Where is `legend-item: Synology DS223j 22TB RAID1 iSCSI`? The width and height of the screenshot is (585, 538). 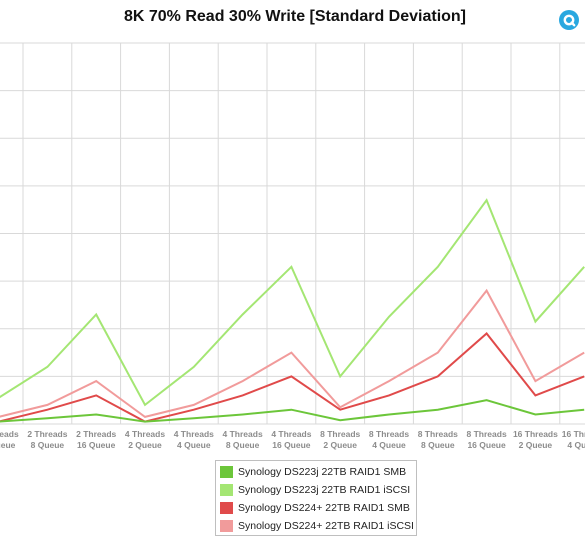 legend-item: Synology DS223j 22TB RAID1 iSCSI is located at coordinates (318, 490).